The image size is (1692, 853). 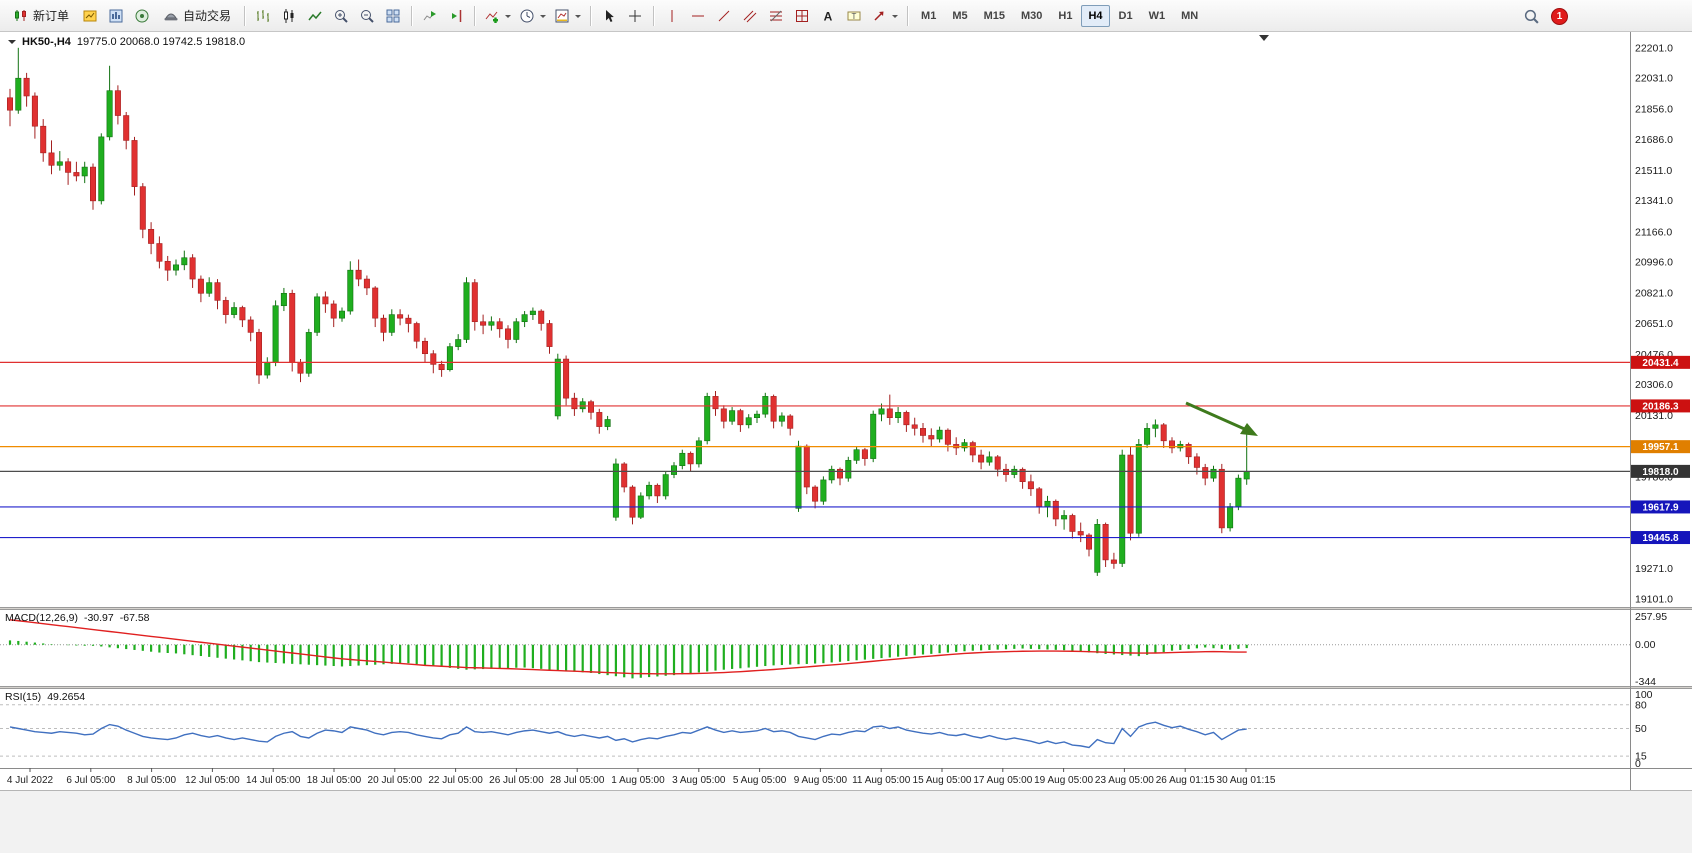 I want to click on timeframe-button-mn: MN, so click(x=1189, y=16).